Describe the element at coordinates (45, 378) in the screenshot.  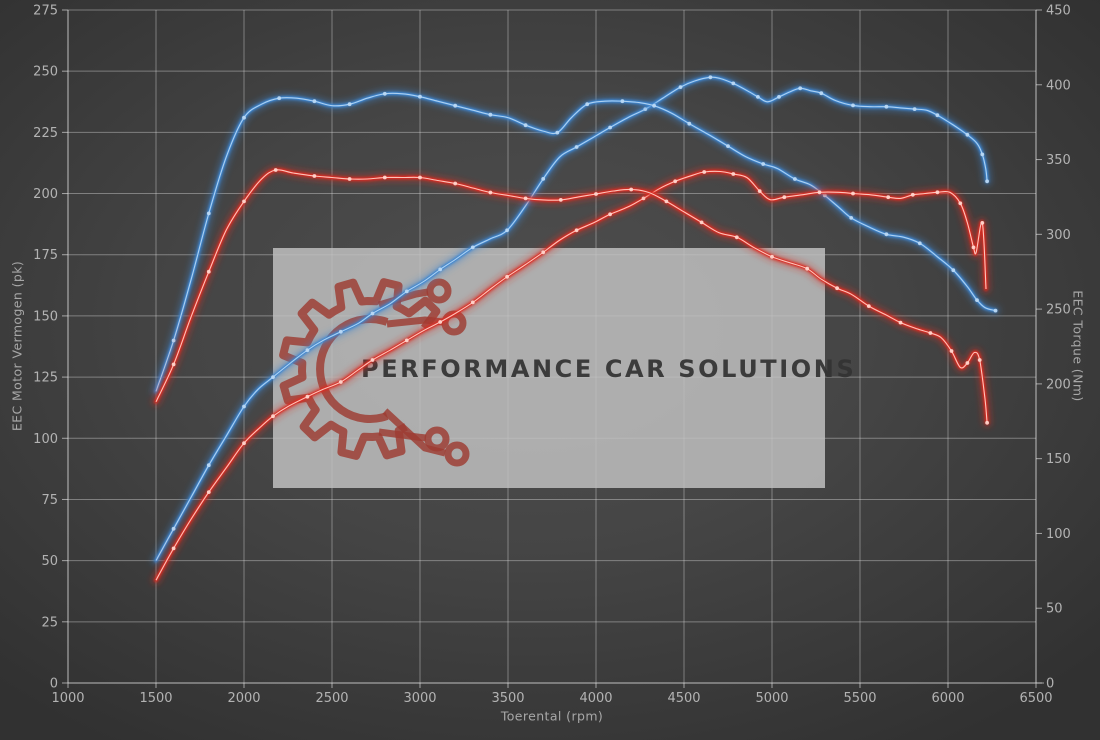
I see `y-left-tick-label: 125` at that location.